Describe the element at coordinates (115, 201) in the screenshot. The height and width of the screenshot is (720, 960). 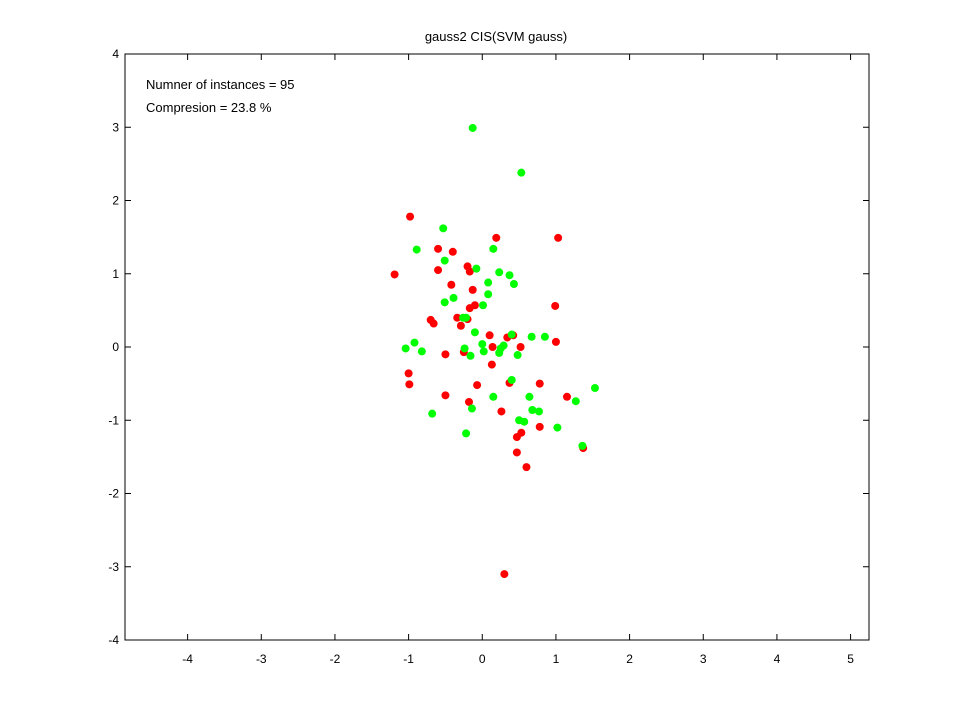
I see `y-tick-label: 2` at that location.